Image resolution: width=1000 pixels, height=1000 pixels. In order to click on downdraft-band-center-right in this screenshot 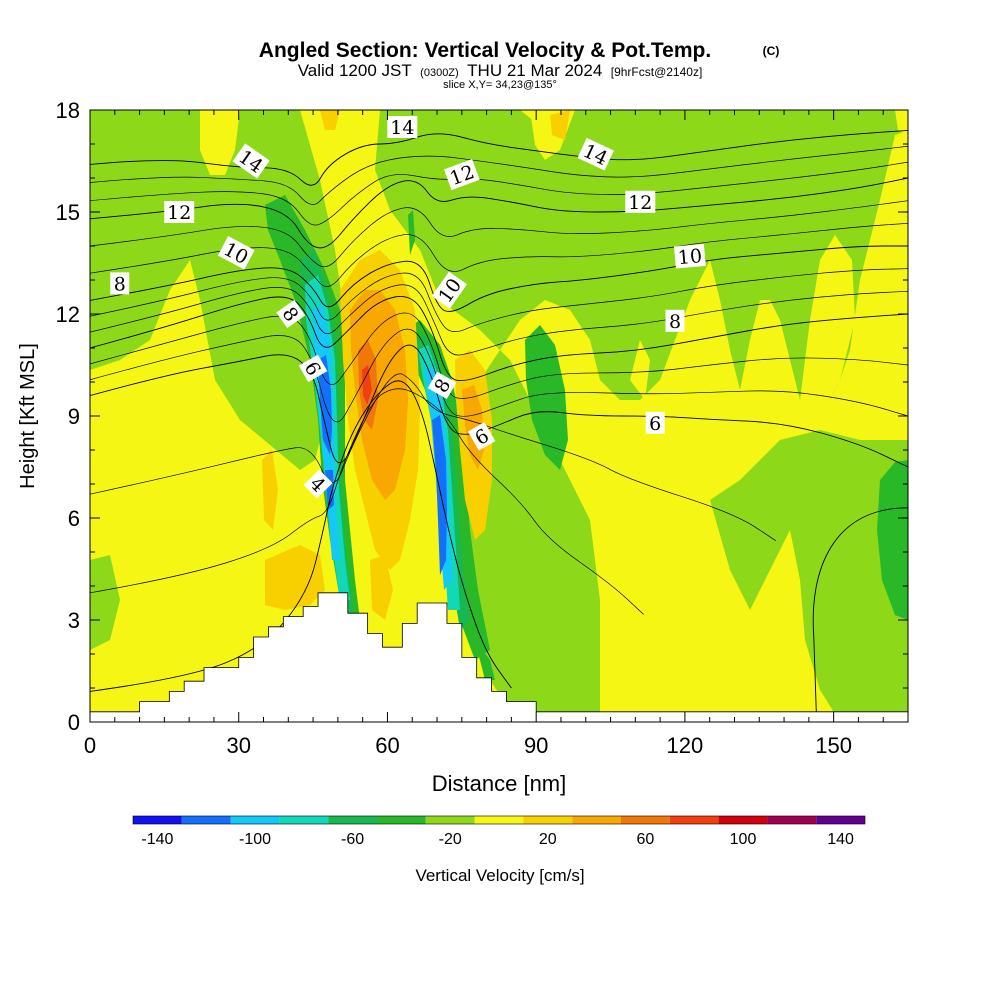, I will do `click(546, 397)`.